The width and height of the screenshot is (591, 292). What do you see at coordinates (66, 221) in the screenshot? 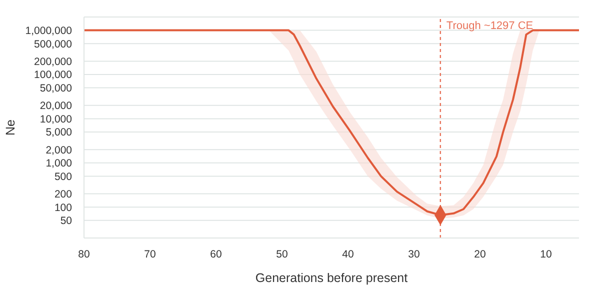
I see `y-tick-label: 50` at bounding box center [66, 221].